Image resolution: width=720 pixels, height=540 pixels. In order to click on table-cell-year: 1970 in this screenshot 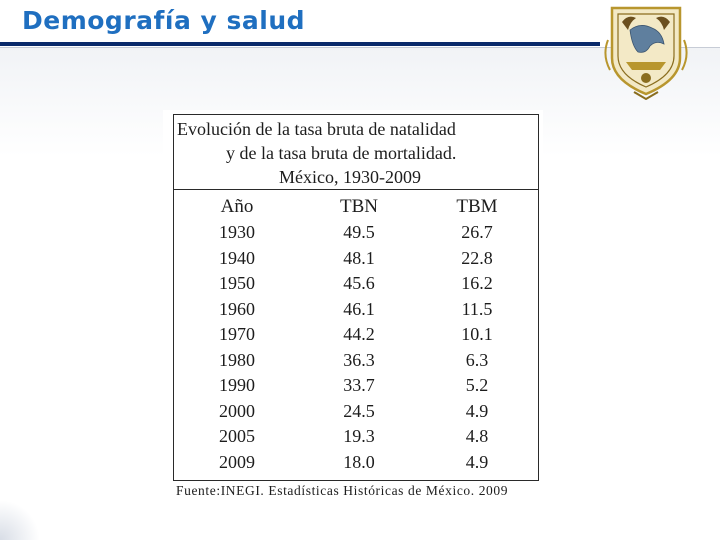, I will do `click(237, 334)`.